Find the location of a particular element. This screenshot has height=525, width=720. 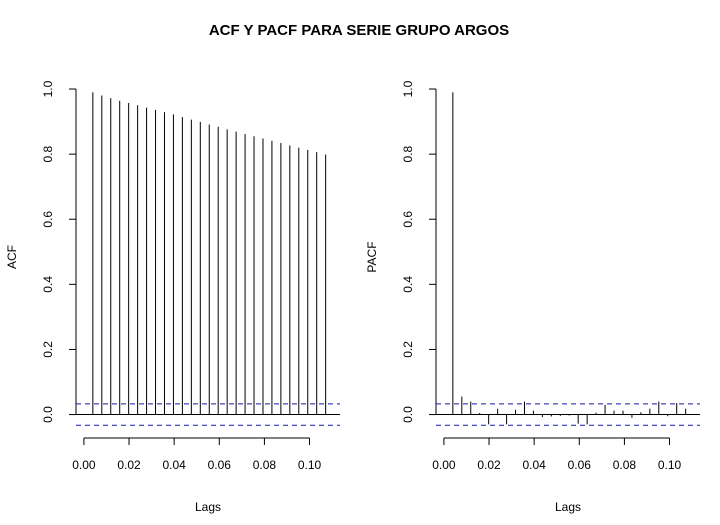

pacf-y-tick-label: 0.8 is located at coordinates (408, 153).